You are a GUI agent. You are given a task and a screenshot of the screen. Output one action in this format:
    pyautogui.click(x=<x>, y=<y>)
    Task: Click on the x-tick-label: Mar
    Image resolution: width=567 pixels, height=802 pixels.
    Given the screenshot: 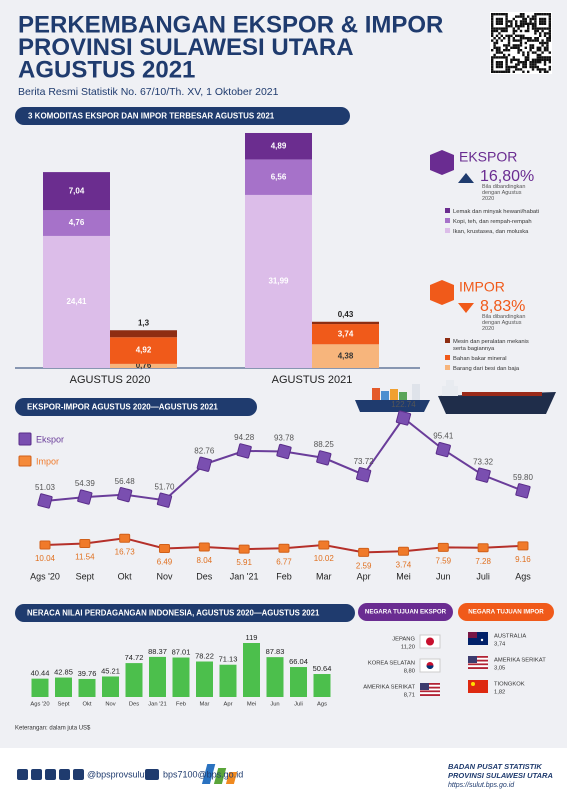 What is the action you would take?
    pyautogui.click(x=205, y=705)
    